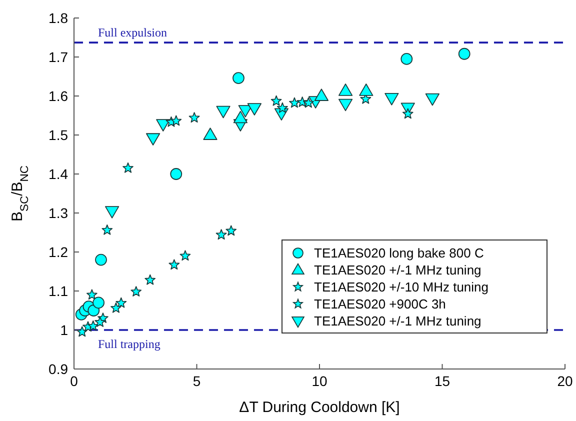 The height and width of the screenshot is (421, 576). Describe the element at coordinates (58, 96) in the screenshot. I see `y-tick-label: 1.6` at that location.